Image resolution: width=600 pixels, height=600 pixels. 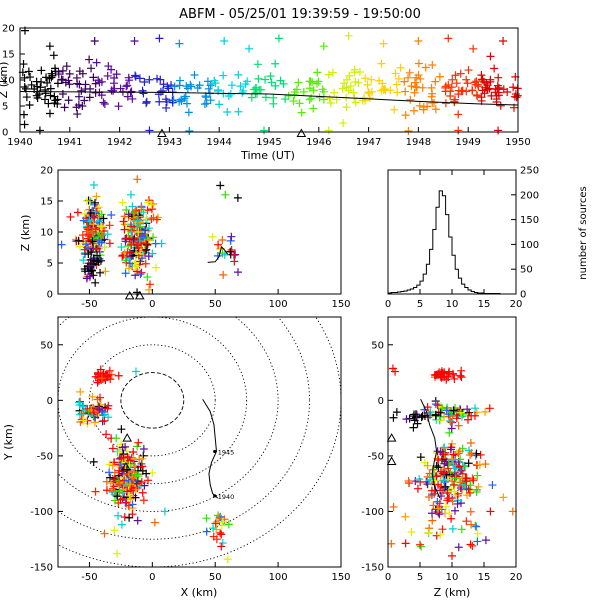 I want to click on time-height-xtick-label: 1946, so click(x=318, y=142).